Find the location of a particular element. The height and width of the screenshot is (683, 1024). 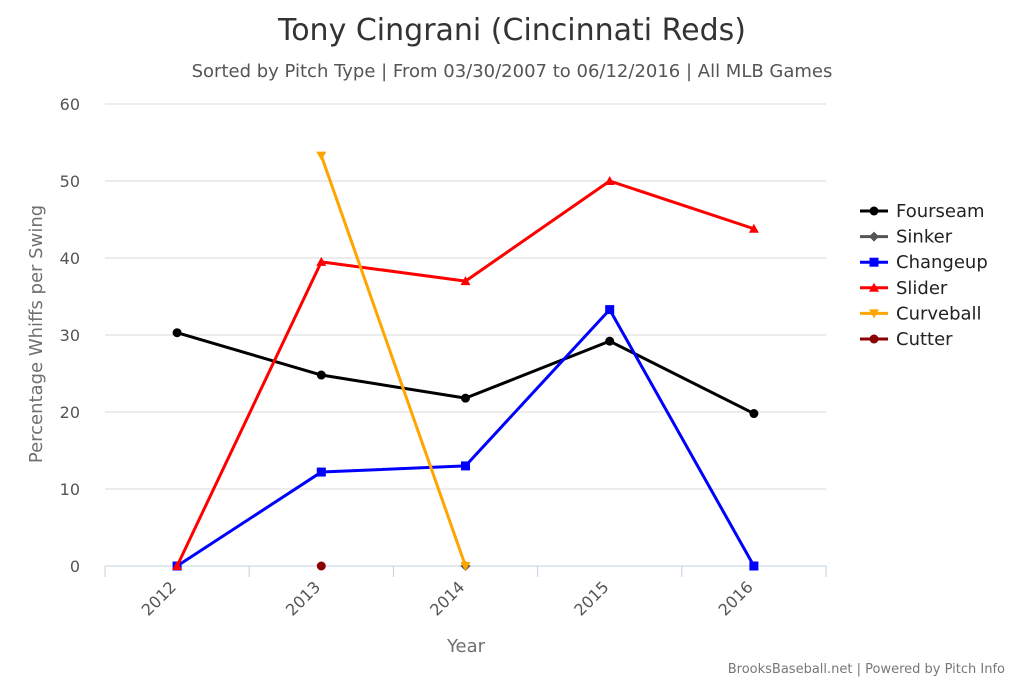

legend-item-slider: Slider is located at coordinates (904, 288).